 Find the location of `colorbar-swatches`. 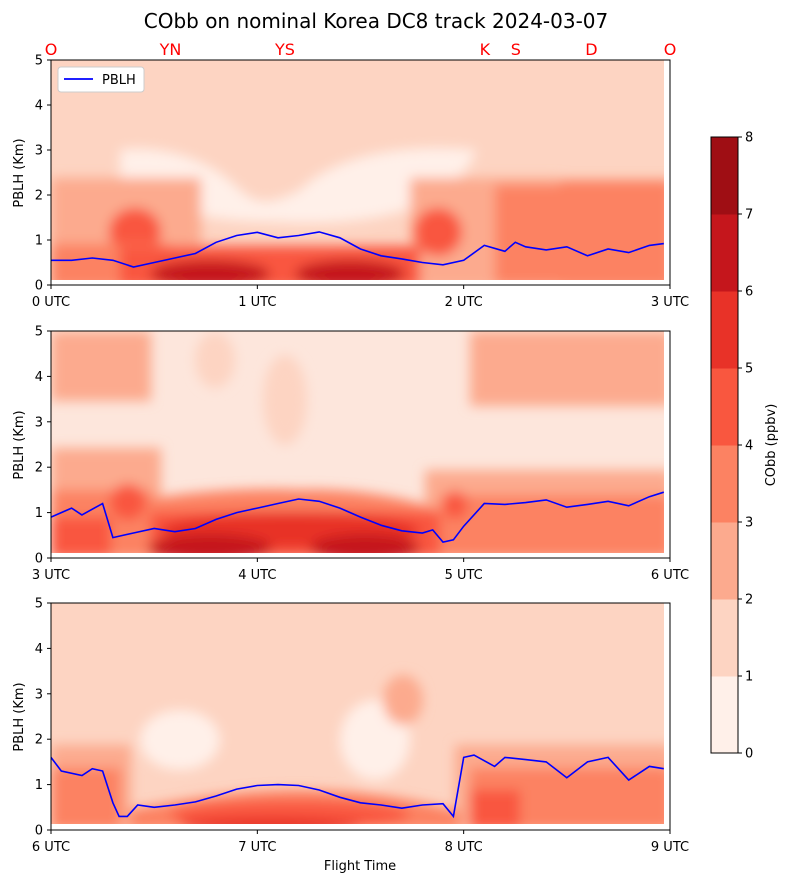

colorbar-swatches is located at coordinates (724, 445).